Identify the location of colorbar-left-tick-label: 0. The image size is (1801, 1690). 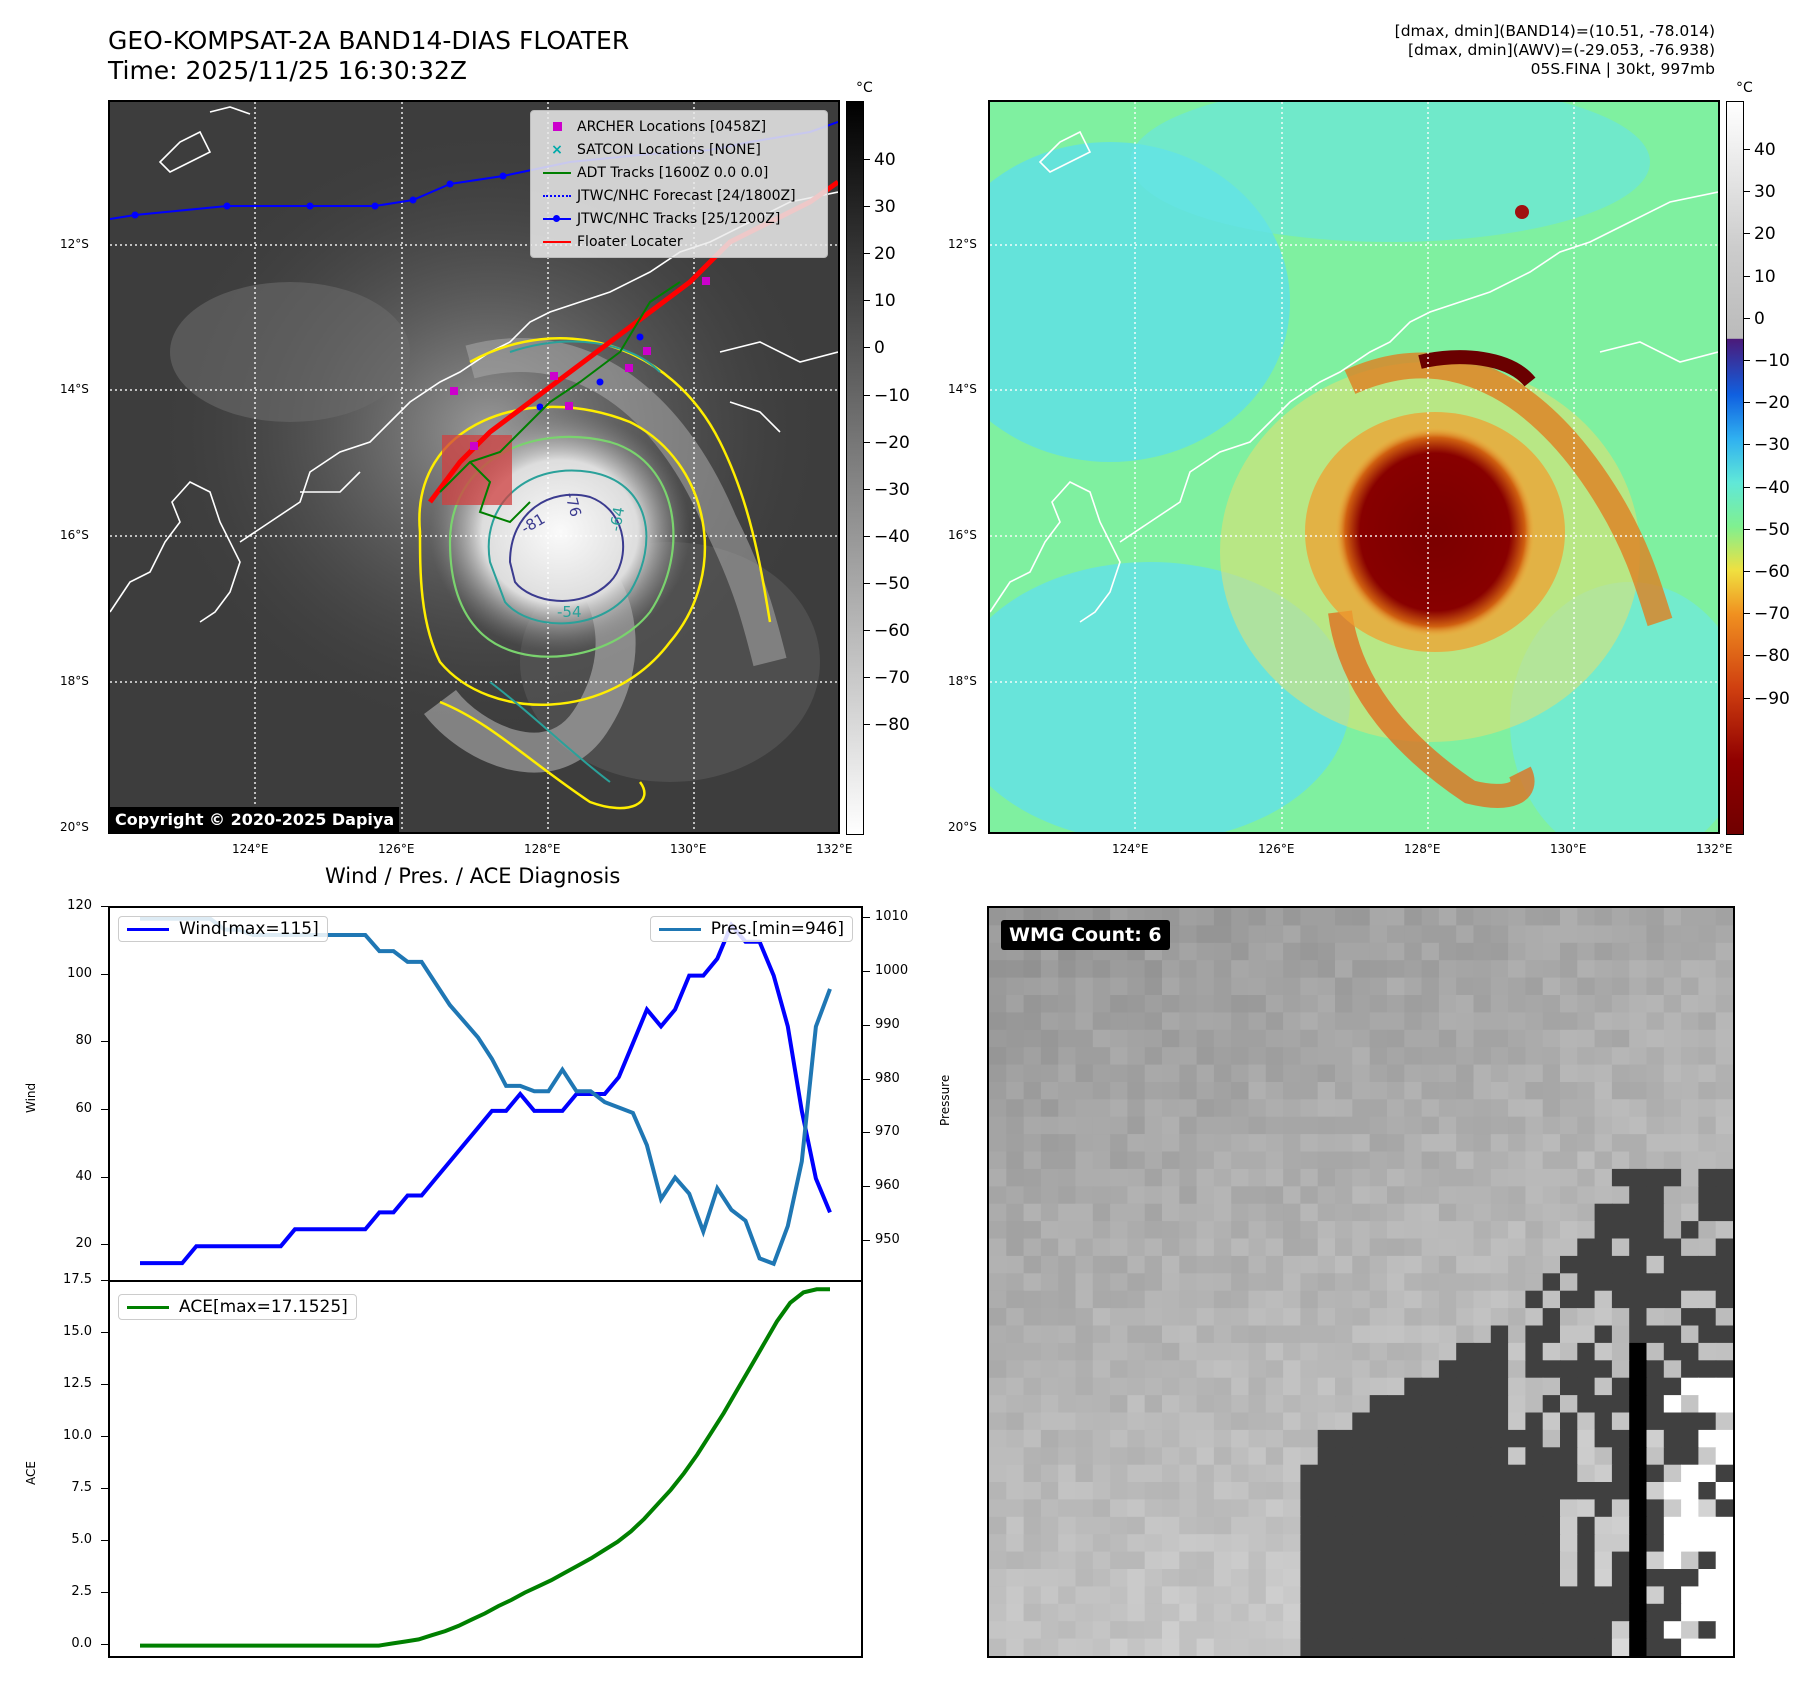
(879, 348).